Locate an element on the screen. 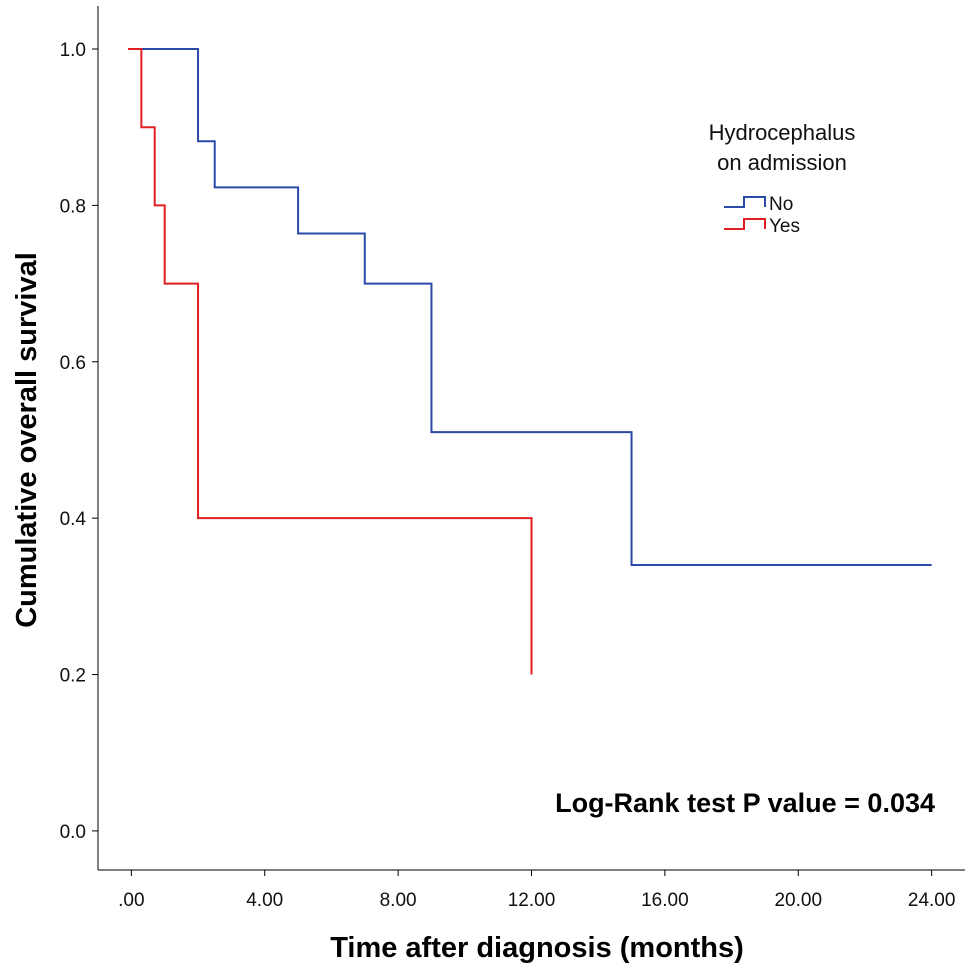 The width and height of the screenshot is (968, 972). x-tick-label: 24.00 is located at coordinates (932, 900).